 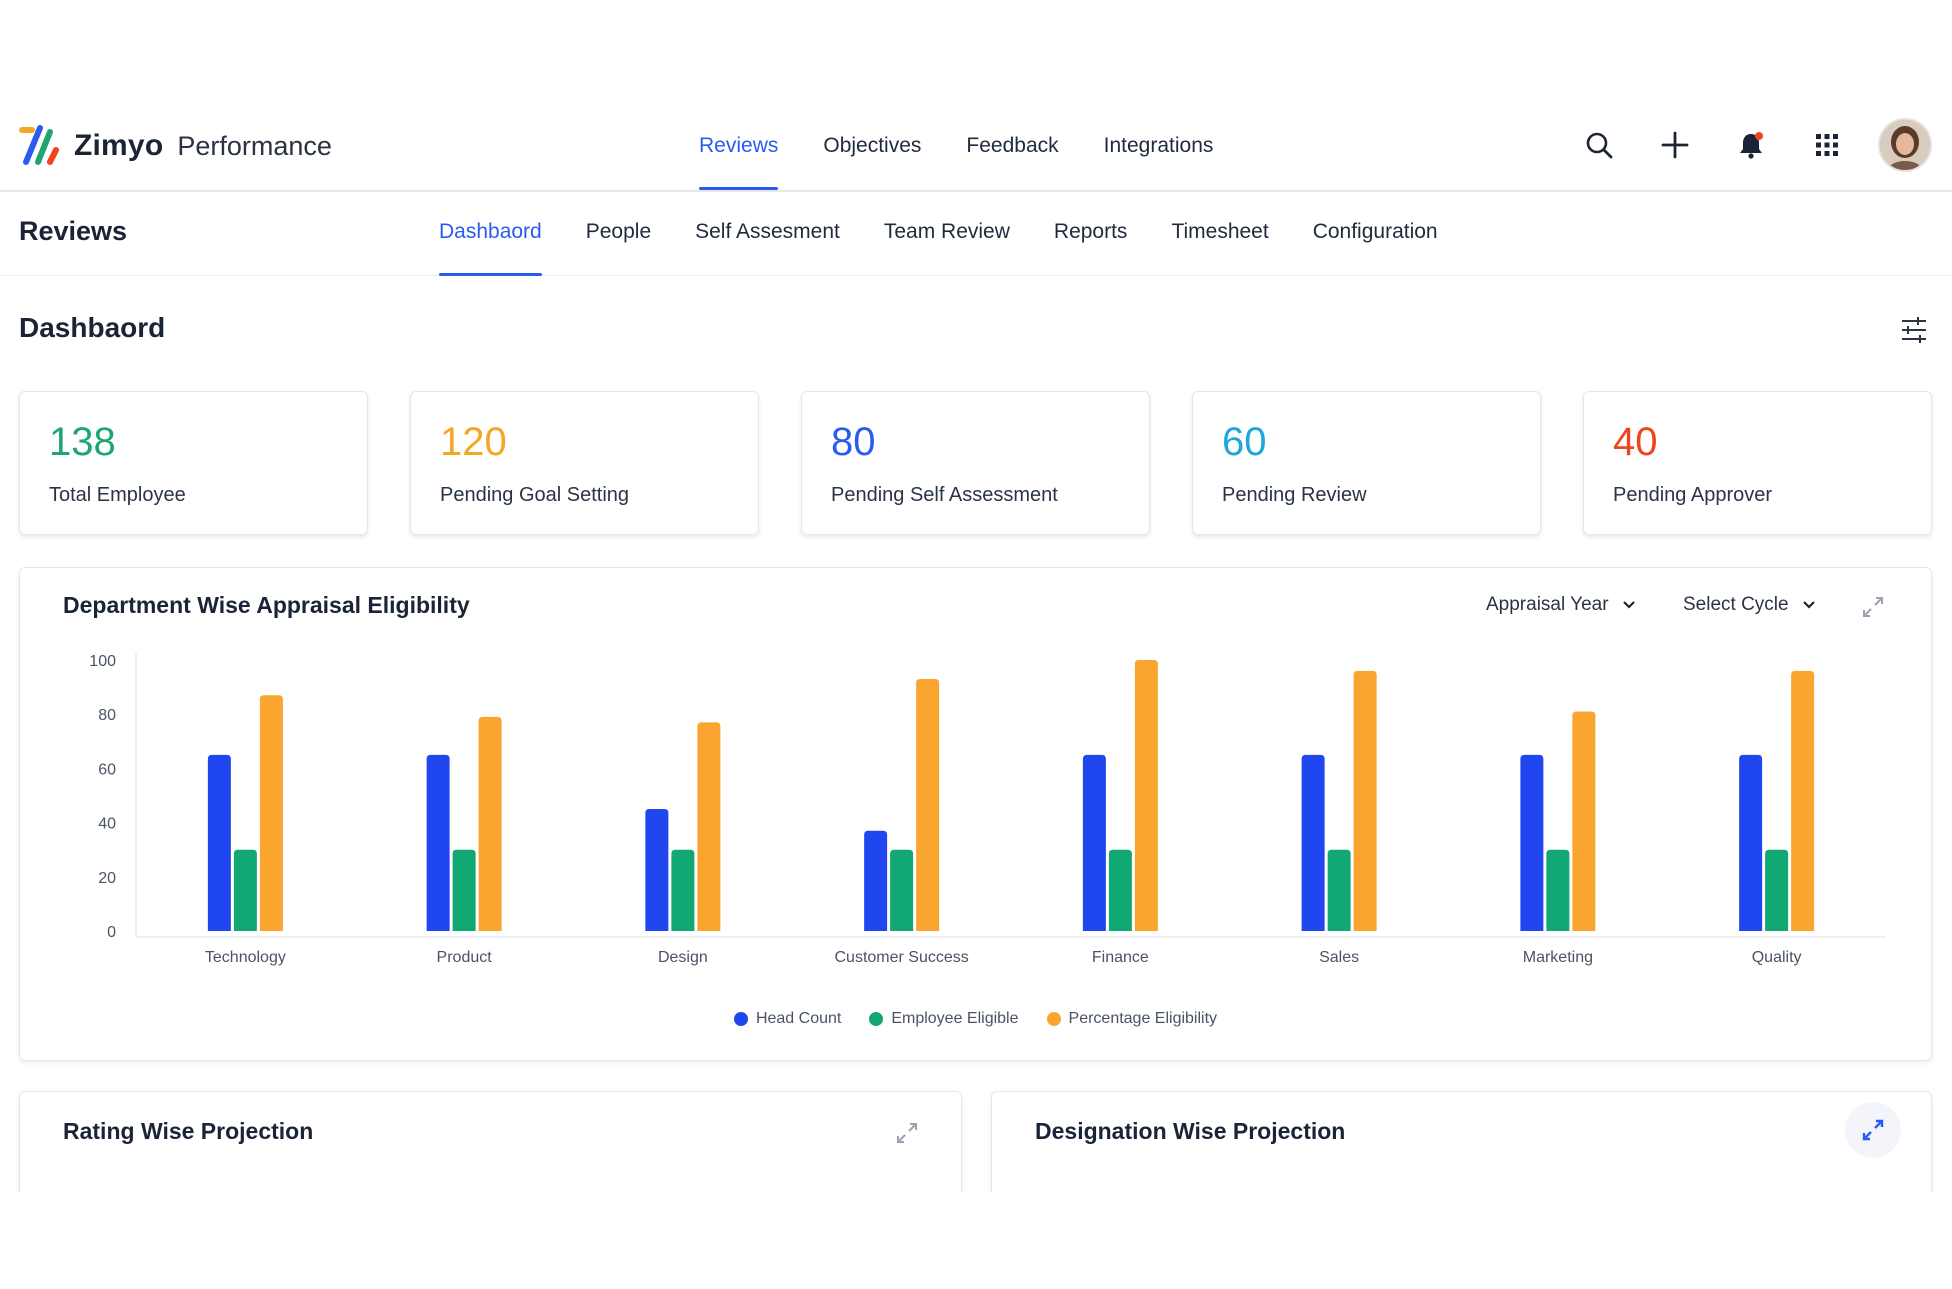 I want to click on y-tick-label: 20, so click(x=107, y=878).